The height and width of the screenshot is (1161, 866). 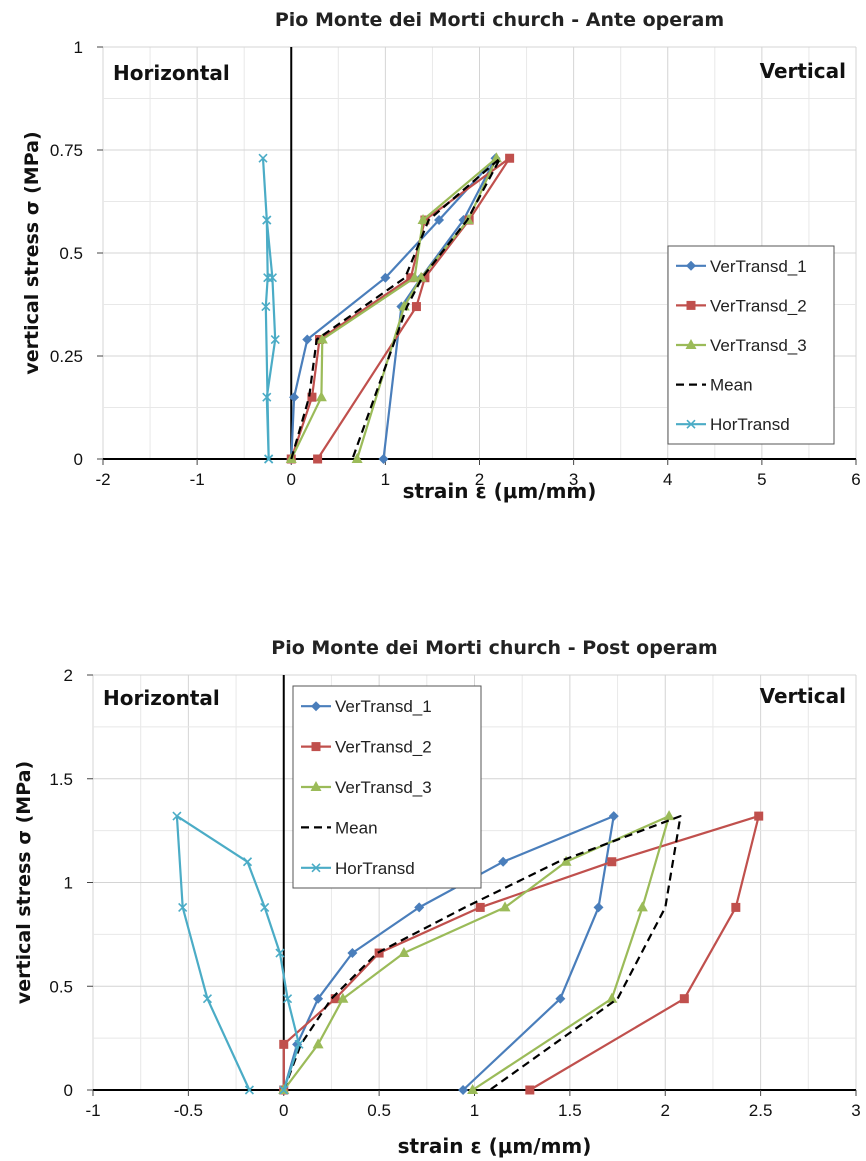 I want to click on y-tick-label: 1.5, so click(x=61, y=779).